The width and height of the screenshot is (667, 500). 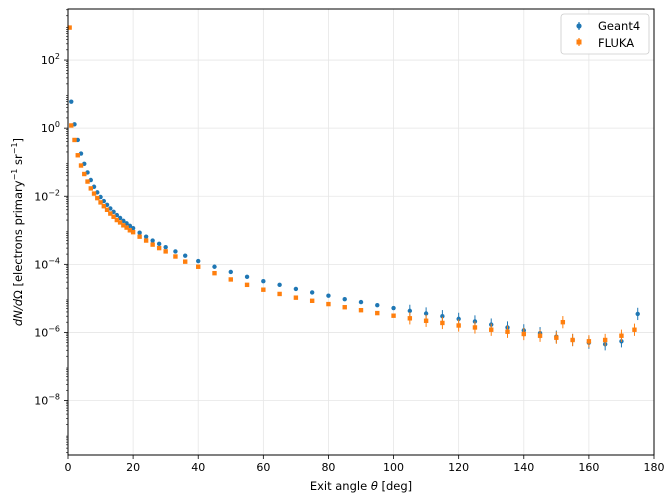 What do you see at coordinates (523, 467) in the screenshot?
I see `x-tick-label: 140` at bounding box center [523, 467].